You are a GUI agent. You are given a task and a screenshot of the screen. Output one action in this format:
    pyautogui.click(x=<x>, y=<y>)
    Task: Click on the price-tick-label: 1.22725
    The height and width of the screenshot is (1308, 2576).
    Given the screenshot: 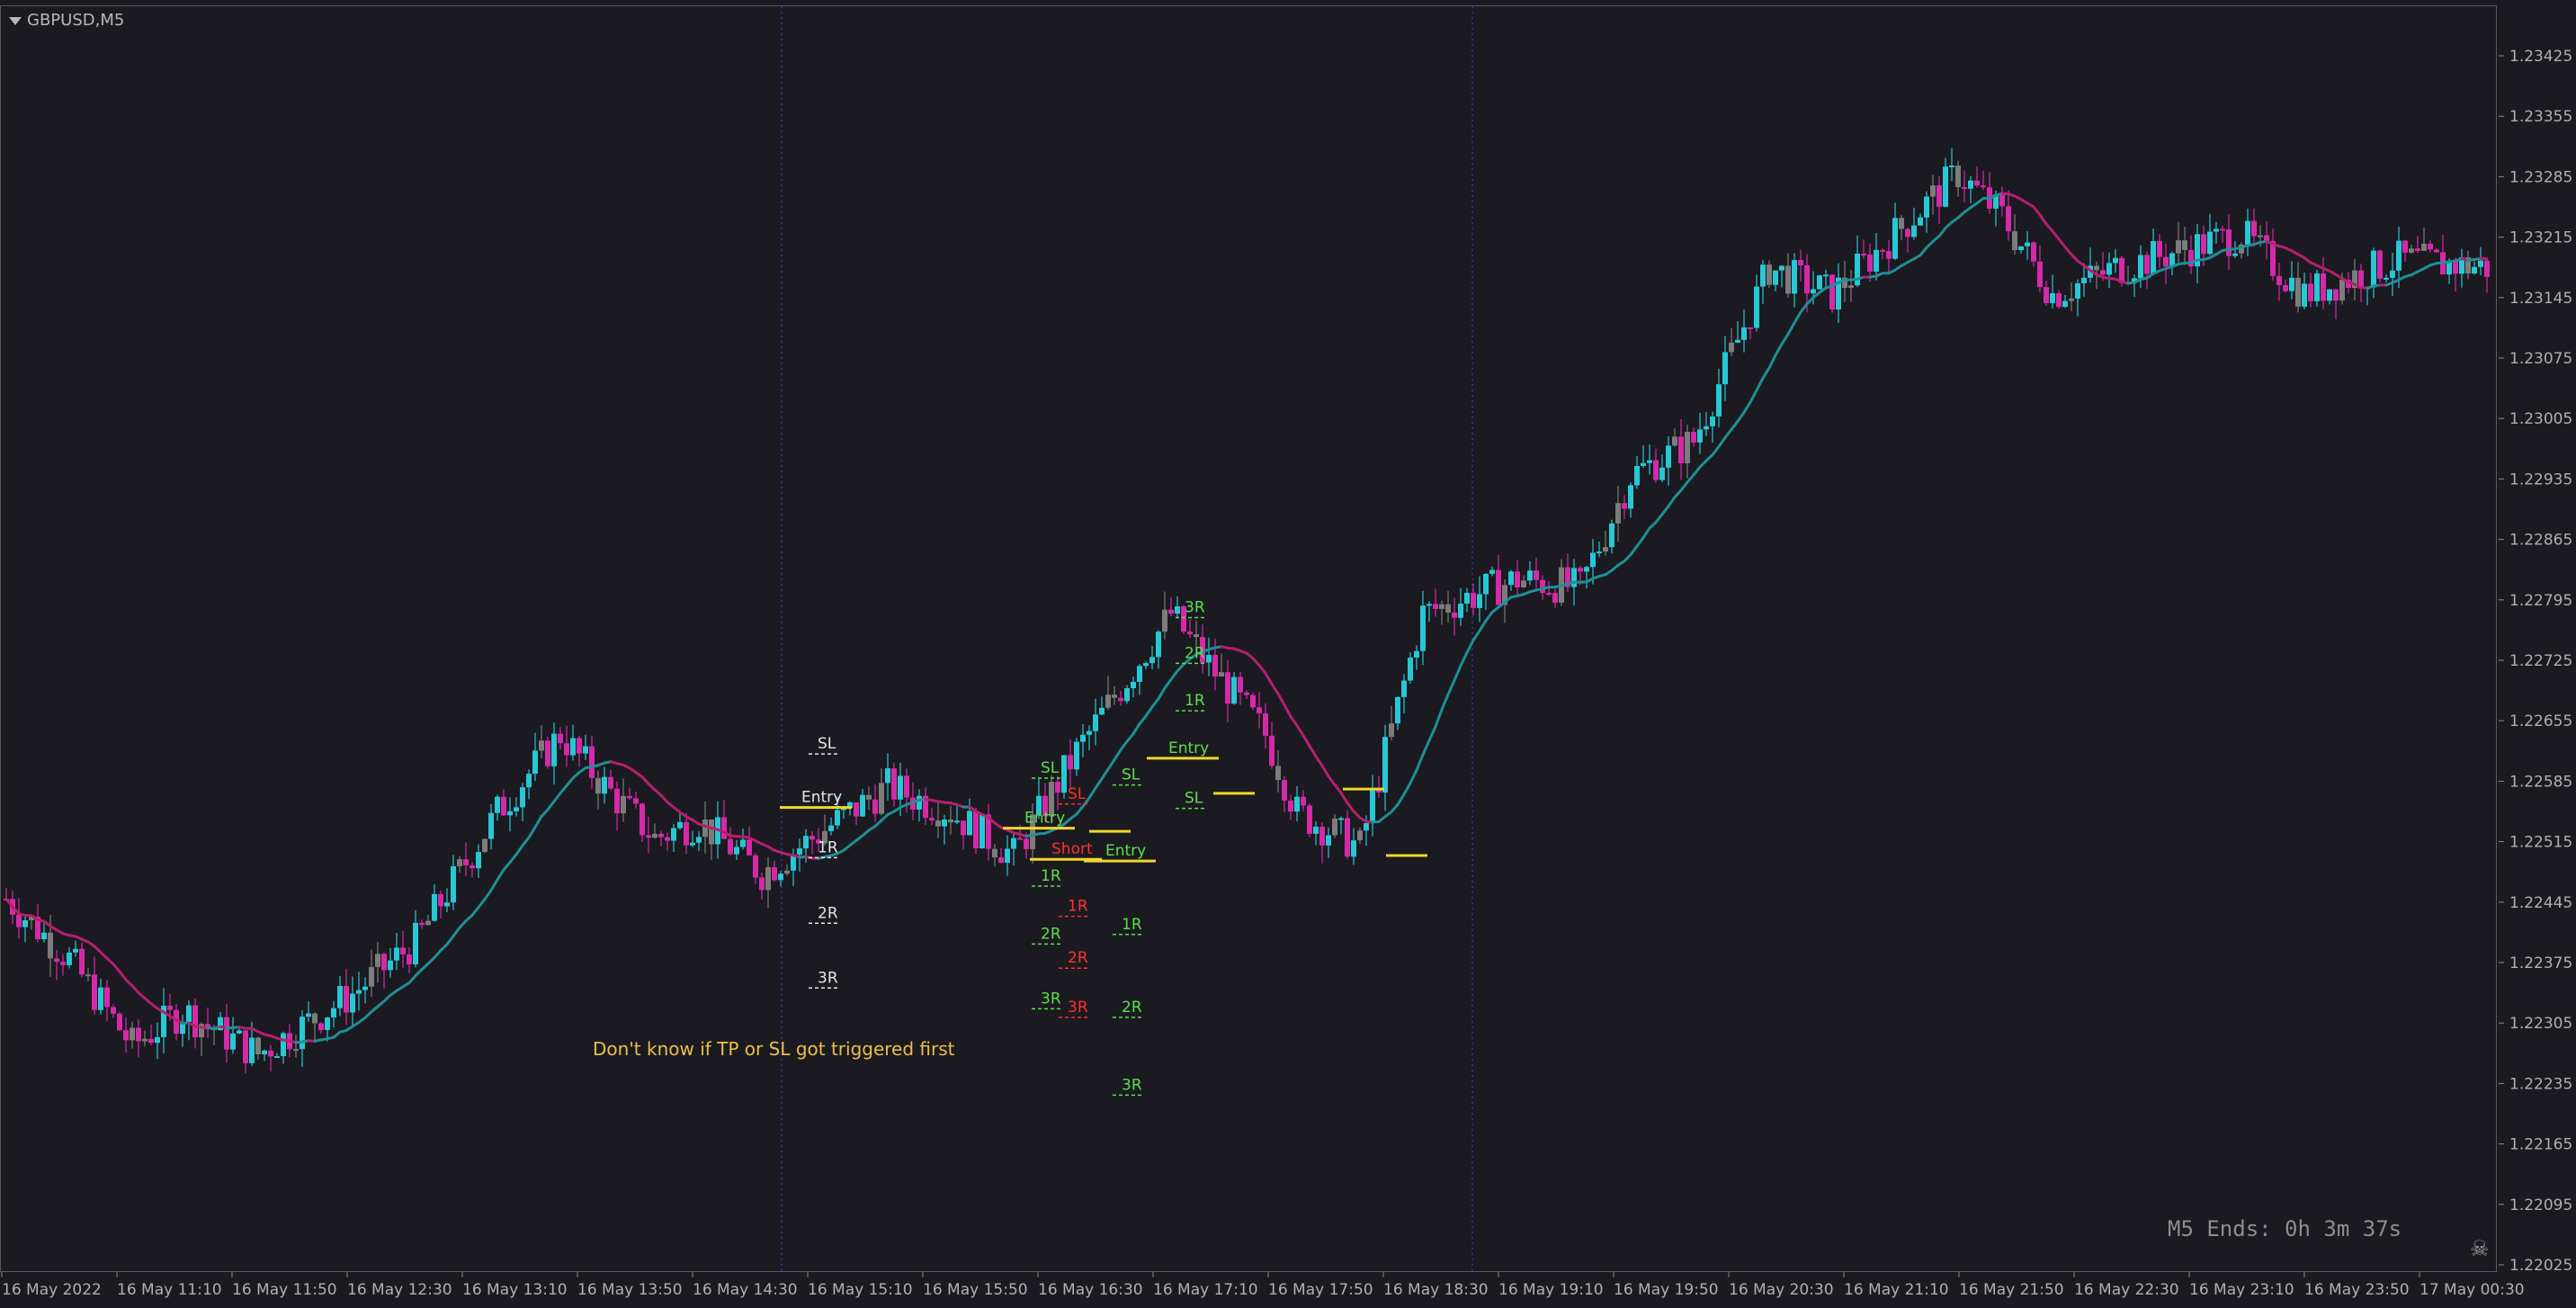 What is the action you would take?
    pyautogui.click(x=2540, y=661)
    